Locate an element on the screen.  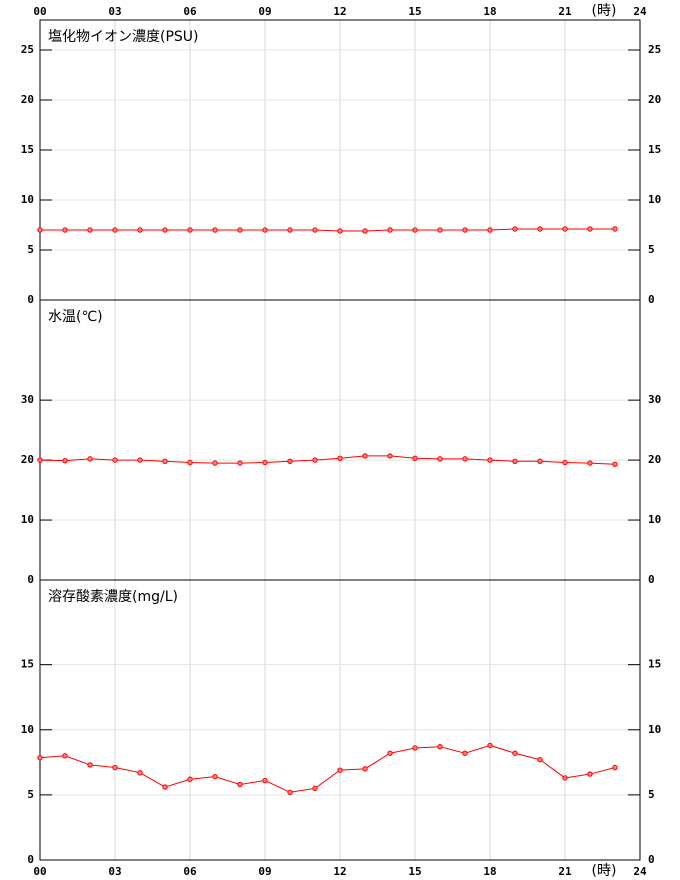
y-tick-label: 20 is located at coordinates (27, 459).